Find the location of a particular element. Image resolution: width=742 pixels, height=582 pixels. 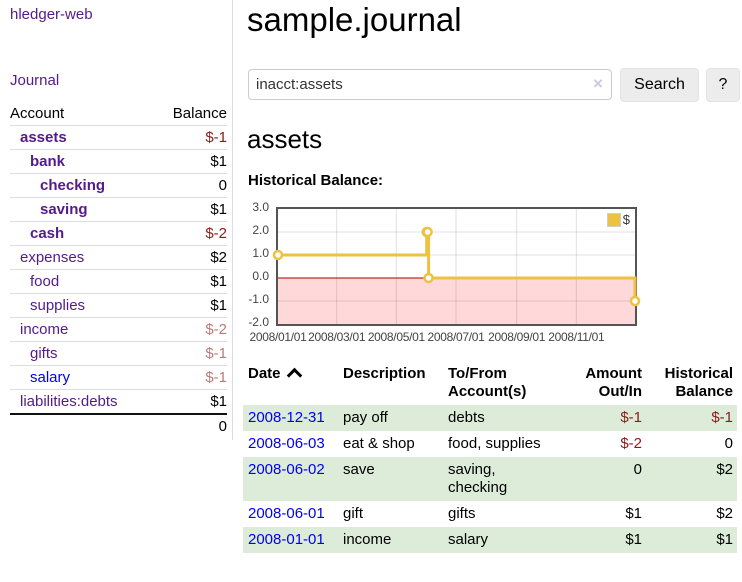

sort-asc-icon is located at coordinates (294, 375).